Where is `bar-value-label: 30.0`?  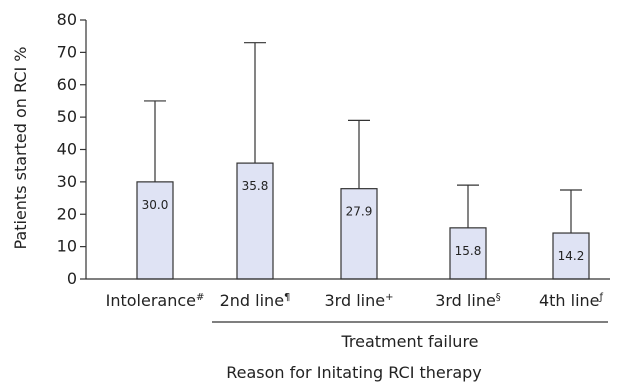
bar-value-label: 30.0 is located at coordinates (155, 205).